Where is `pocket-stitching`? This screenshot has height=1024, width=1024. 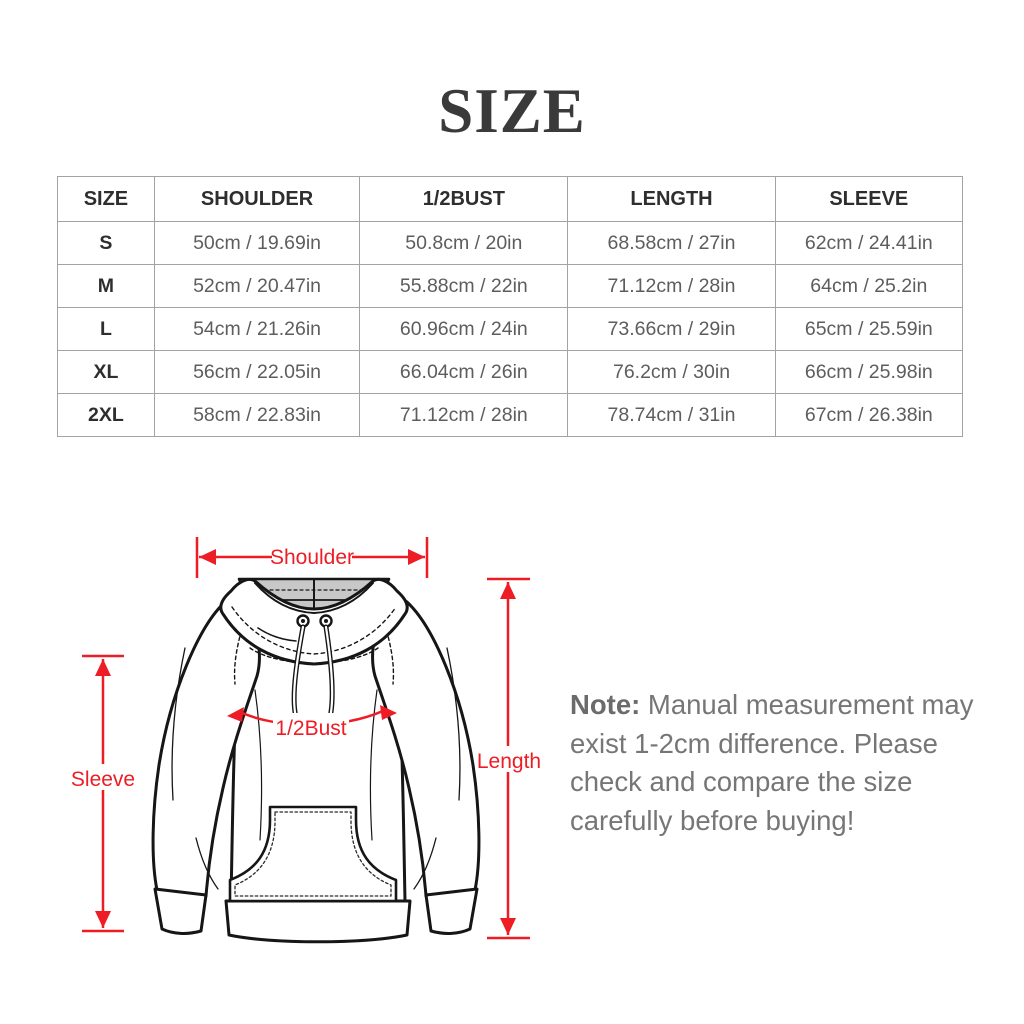
pocket-stitching is located at coordinates (313, 854).